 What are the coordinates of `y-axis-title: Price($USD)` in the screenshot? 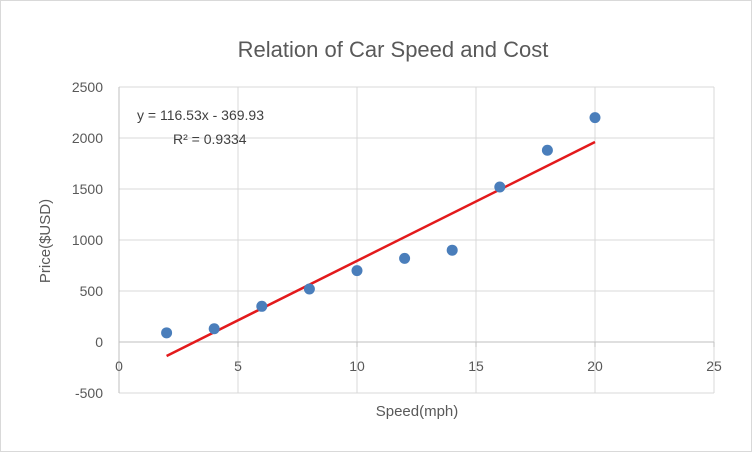 It's located at (45, 241).